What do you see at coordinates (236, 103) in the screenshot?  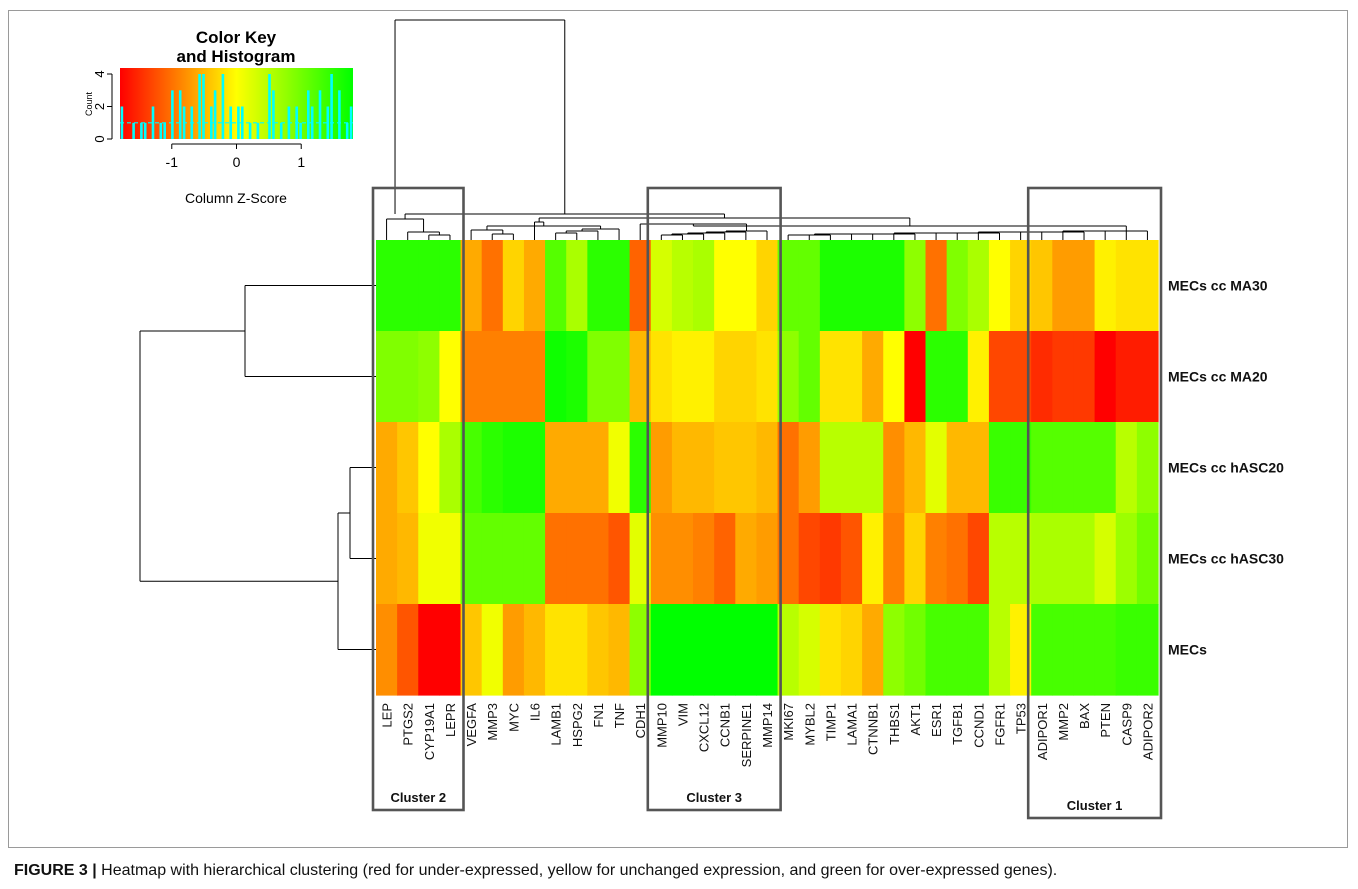 I see `color-key-gradient` at bounding box center [236, 103].